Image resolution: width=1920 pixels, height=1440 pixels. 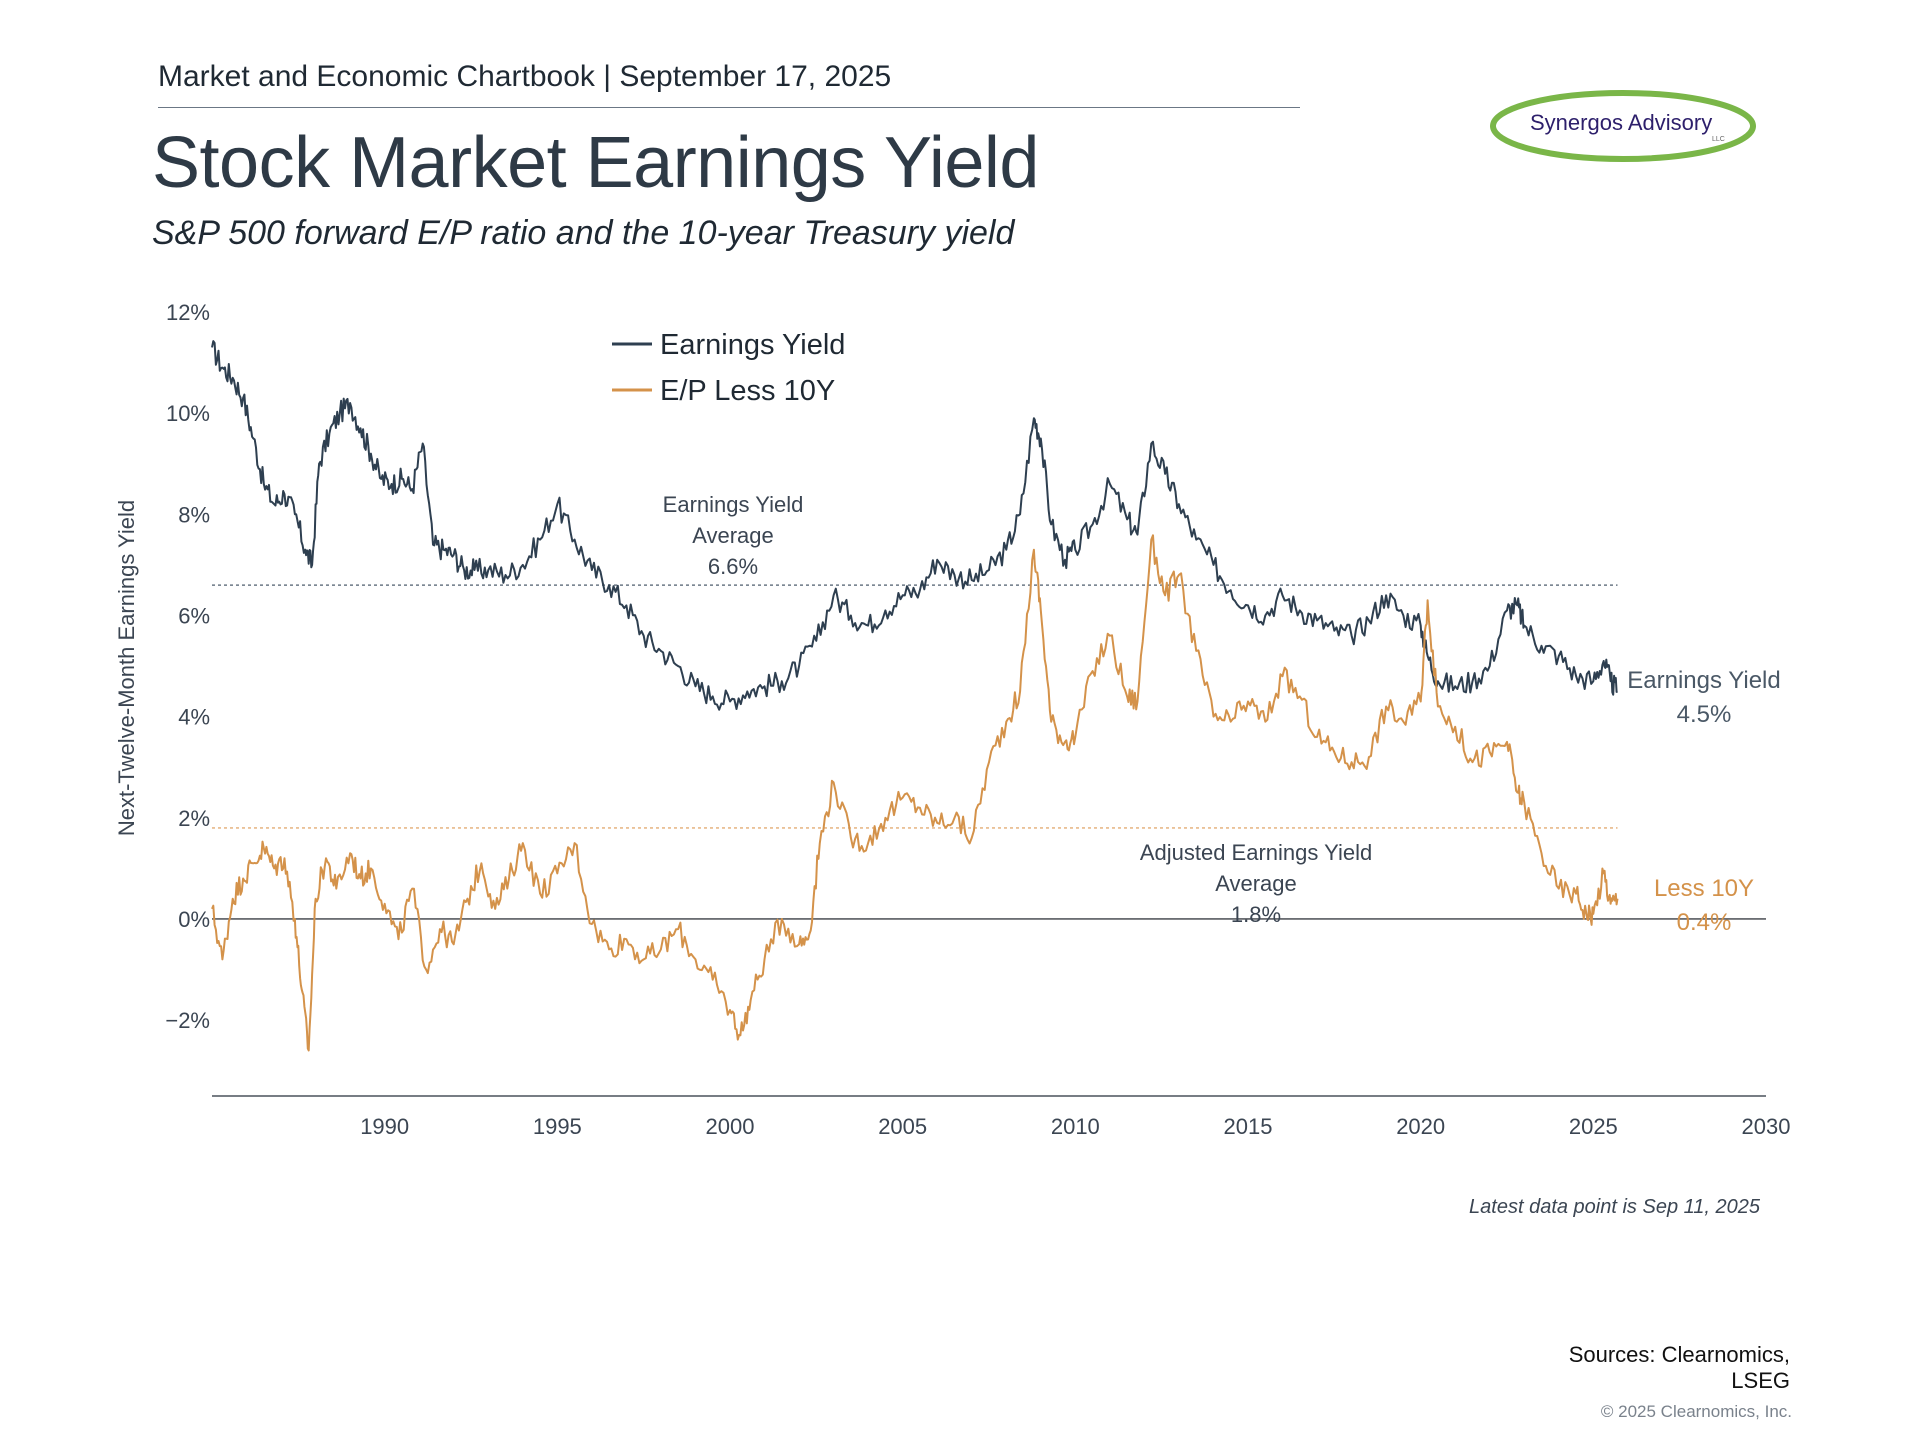 I want to click on y-tick-label-0: 12%, so click(x=188, y=312).